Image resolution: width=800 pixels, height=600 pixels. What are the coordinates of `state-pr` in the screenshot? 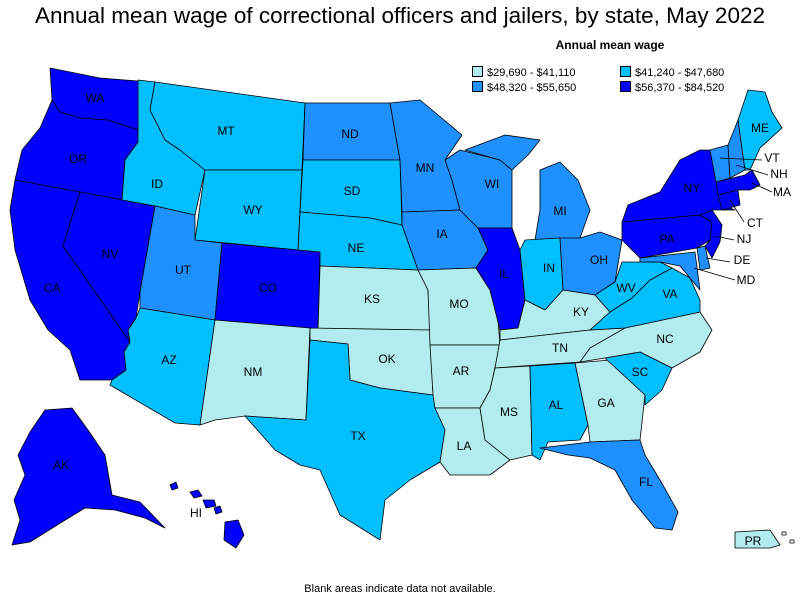 It's located at (757, 539).